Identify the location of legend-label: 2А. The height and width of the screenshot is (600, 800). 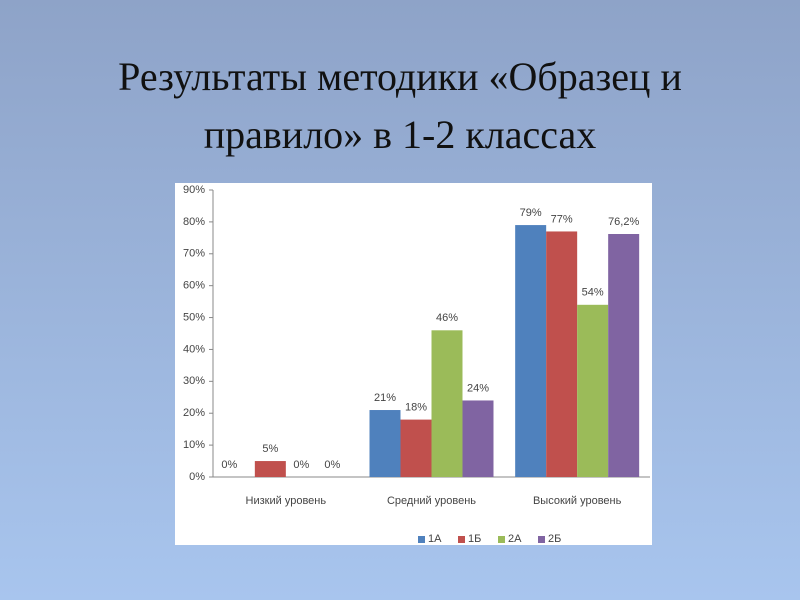
(515, 539).